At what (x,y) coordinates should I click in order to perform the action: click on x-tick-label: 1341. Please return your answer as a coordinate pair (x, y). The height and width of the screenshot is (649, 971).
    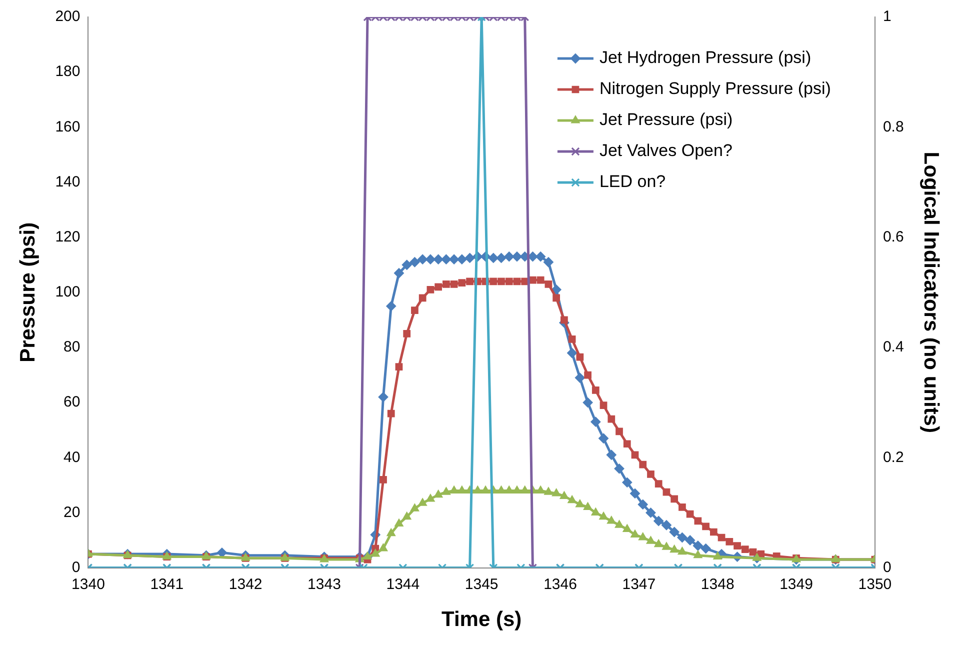
    Looking at the image, I should click on (167, 584).